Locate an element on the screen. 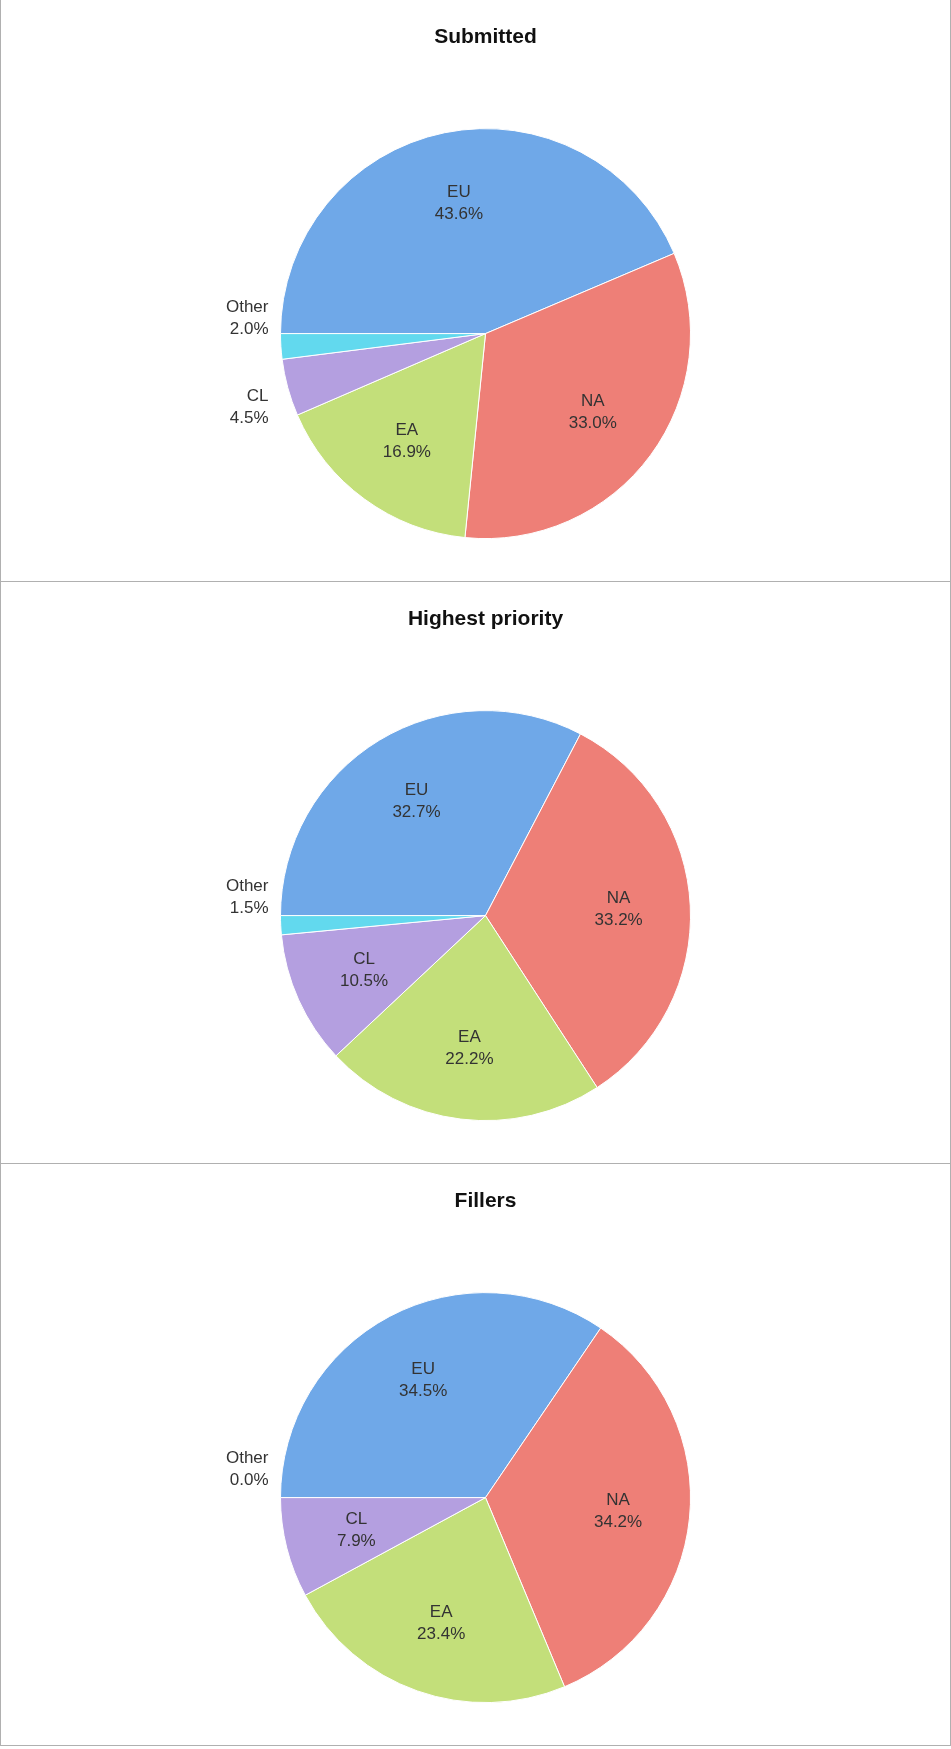 This screenshot has height=1749, width=951. data-label: 34.5% is located at coordinates (423, 1390).